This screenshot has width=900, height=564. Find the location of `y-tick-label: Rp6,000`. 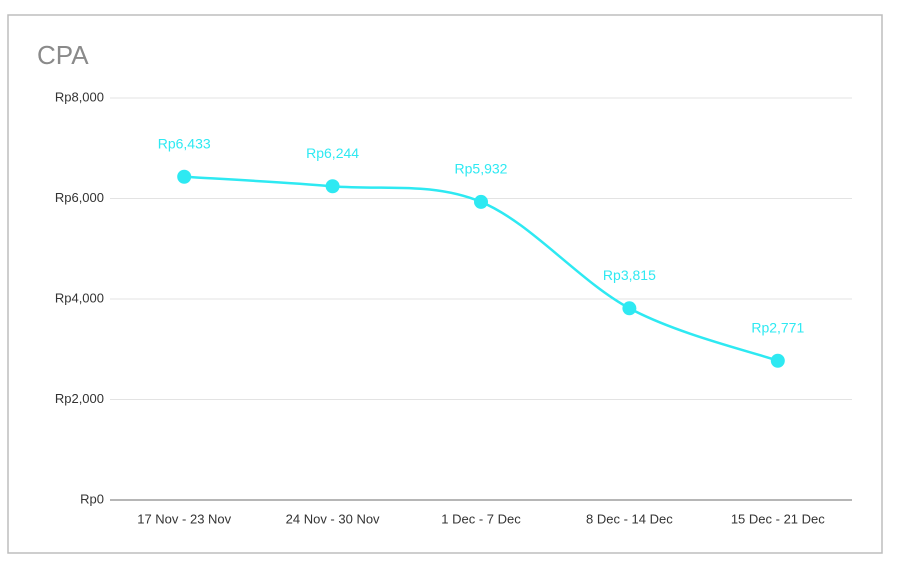

y-tick-label: Rp6,000 is located at coordinates (79, 197).